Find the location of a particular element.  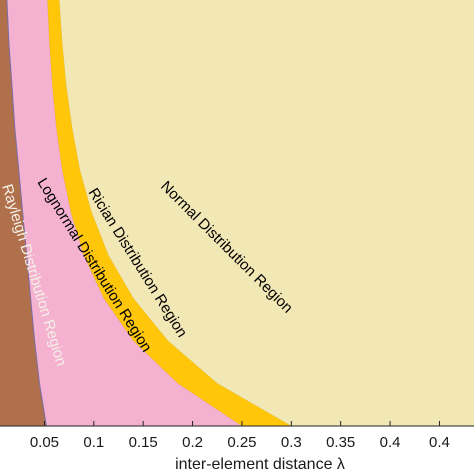

x-tick-label: 0.25 is located at coordinates (241, 442).